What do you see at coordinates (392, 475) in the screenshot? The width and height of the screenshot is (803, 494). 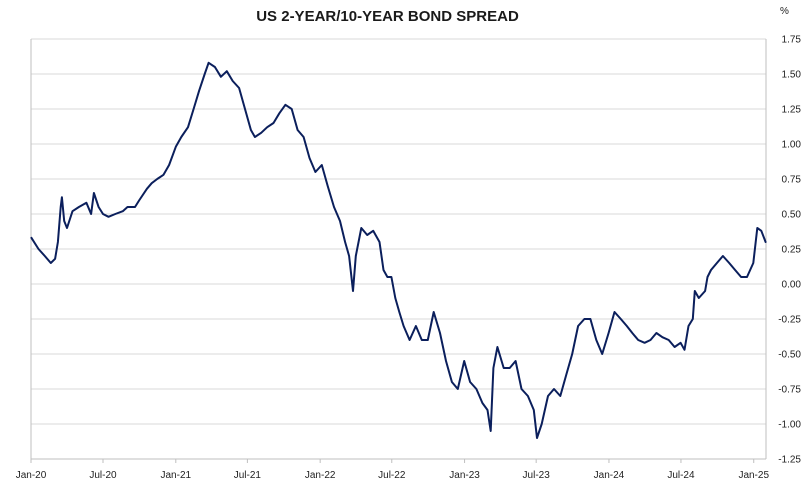 I see `x-tick-label: Jul-22` at bounding box center [392, 475].